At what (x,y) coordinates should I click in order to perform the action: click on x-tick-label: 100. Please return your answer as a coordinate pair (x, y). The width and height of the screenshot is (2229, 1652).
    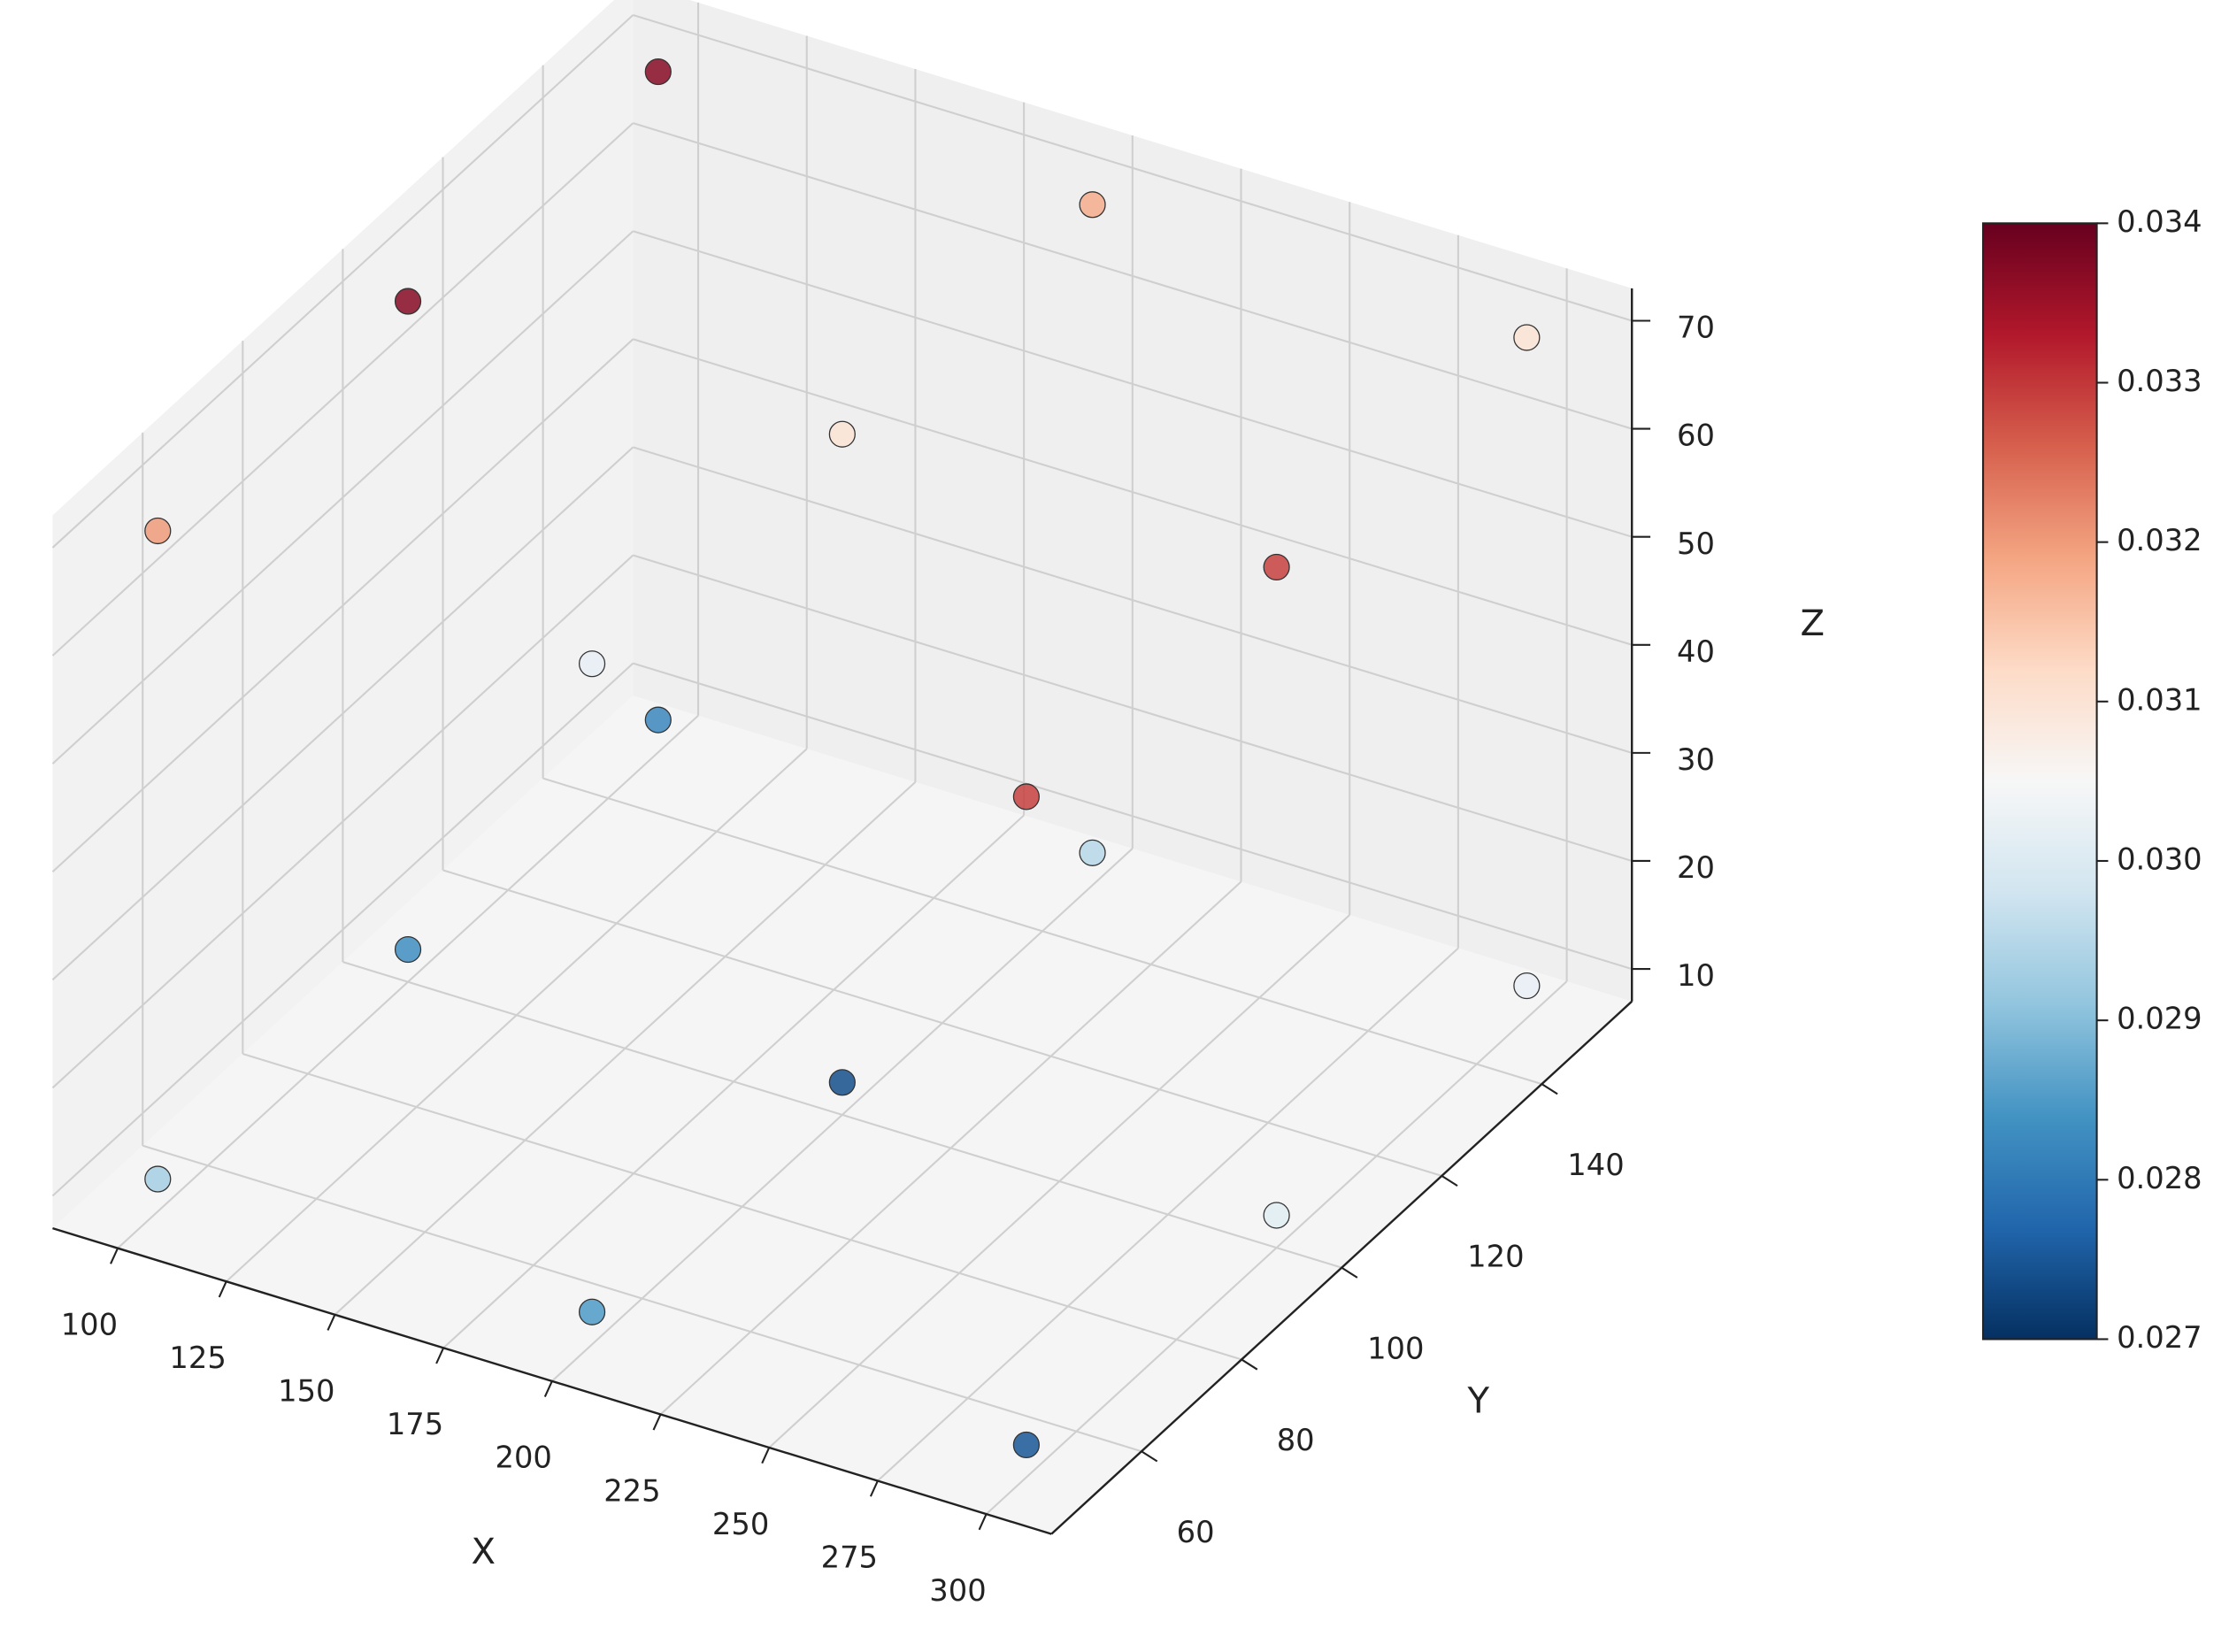
    Looking at the image, I should click on (89, 1325).